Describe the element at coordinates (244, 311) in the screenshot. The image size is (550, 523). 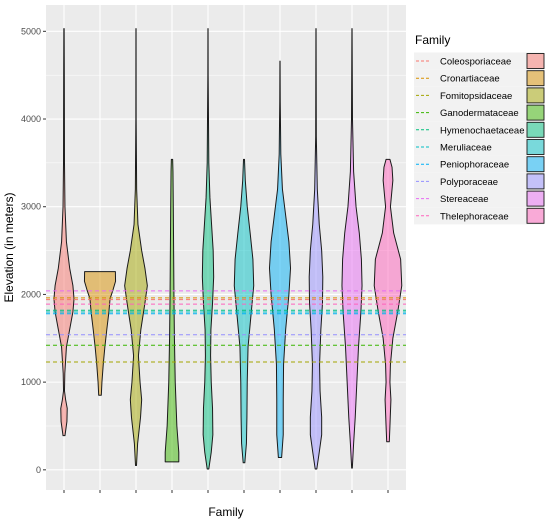
I see `violin-meruliaceae` at that location.